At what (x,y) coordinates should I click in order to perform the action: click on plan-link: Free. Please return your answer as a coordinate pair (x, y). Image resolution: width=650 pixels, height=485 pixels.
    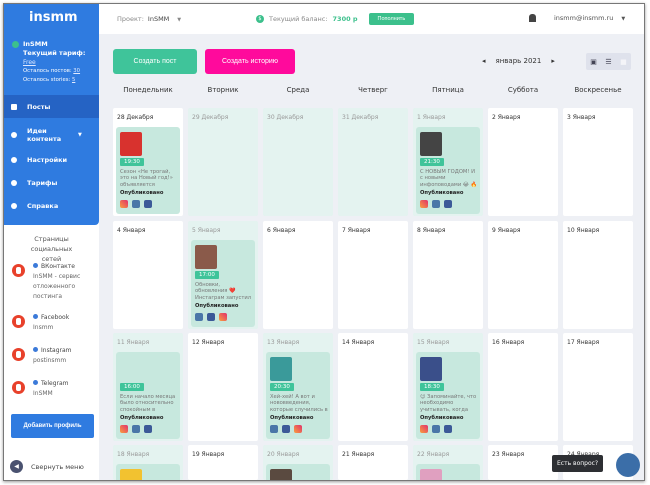
    Looking at the image, I should click on (29, 62).